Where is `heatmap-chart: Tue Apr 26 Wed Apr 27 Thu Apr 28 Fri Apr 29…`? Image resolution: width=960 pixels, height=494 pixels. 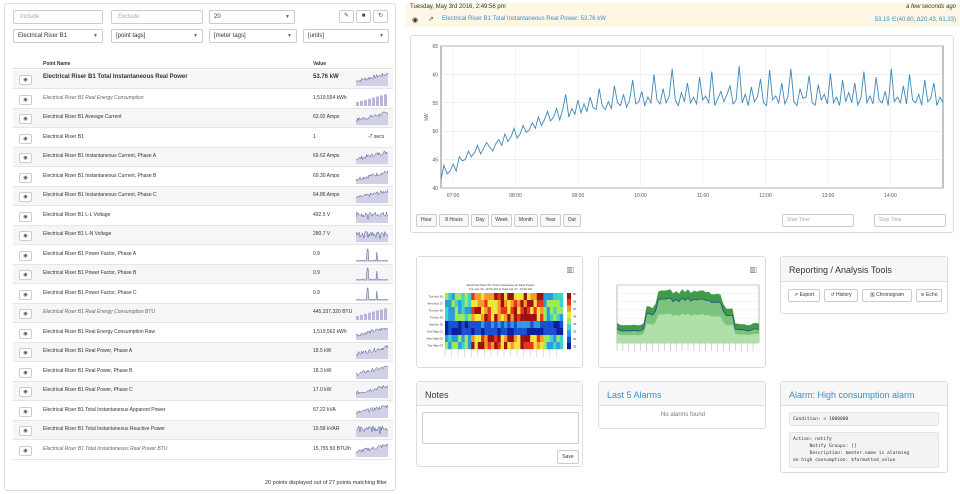
heatmap-chart: Tue Apr 26 Wed Apr 27 Thu Apr 28 Fri Apr 29… is located at coordinates (500, 329).